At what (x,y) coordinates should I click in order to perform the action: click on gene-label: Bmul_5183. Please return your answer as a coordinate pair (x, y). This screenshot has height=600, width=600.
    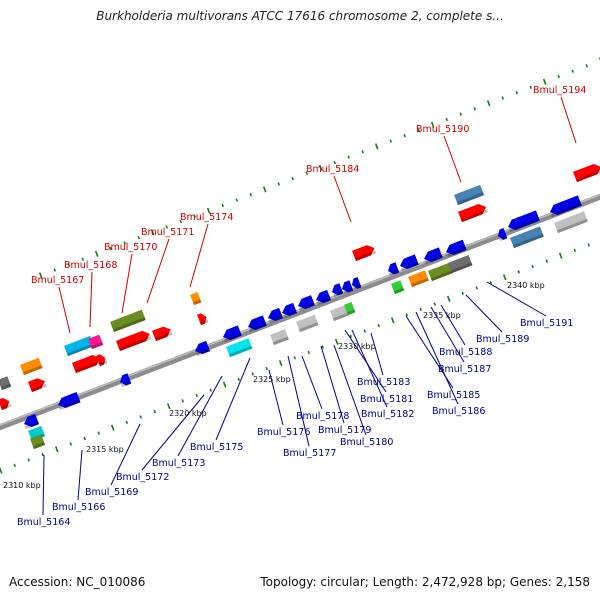
    Looking at the image, I should click on (383, 382).